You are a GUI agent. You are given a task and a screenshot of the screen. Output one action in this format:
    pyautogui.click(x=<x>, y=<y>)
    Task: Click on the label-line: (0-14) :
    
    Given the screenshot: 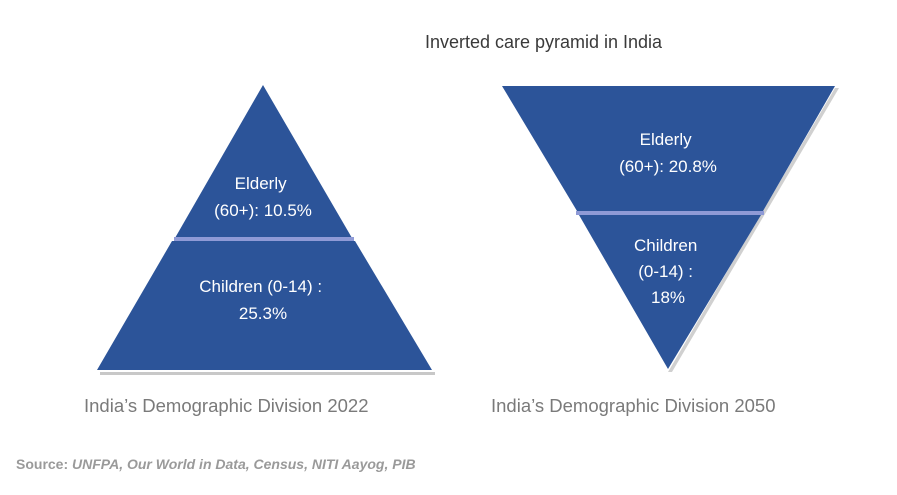 What is the action you would take?
    pyautogui.click(x=665, y=271)
    